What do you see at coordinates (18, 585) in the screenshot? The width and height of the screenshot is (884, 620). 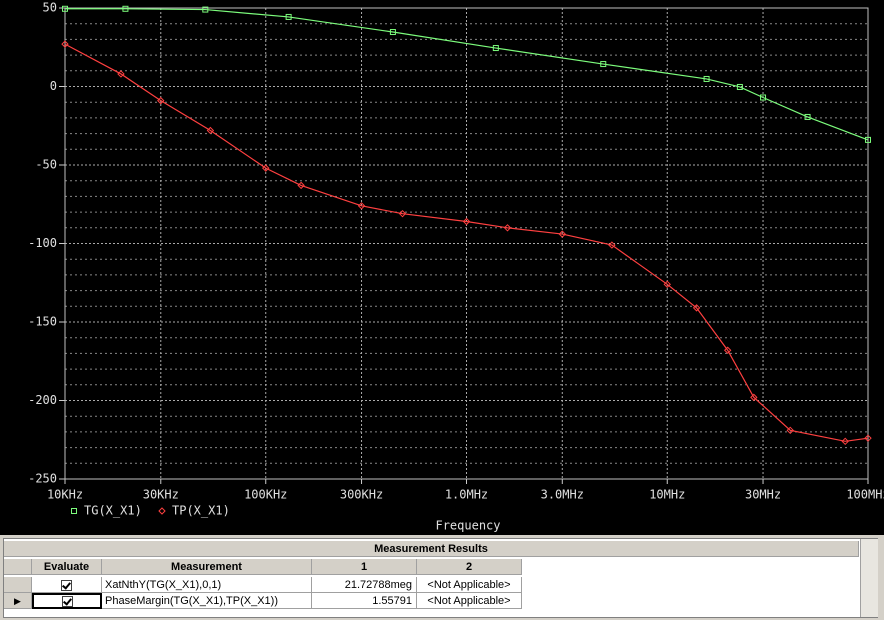 I see `row-selector` at bounding box center [18, 585].